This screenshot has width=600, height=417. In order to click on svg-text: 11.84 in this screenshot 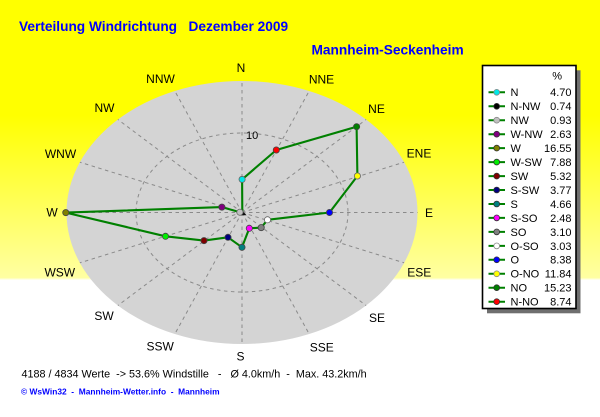, I will do `click(558, 275)`.